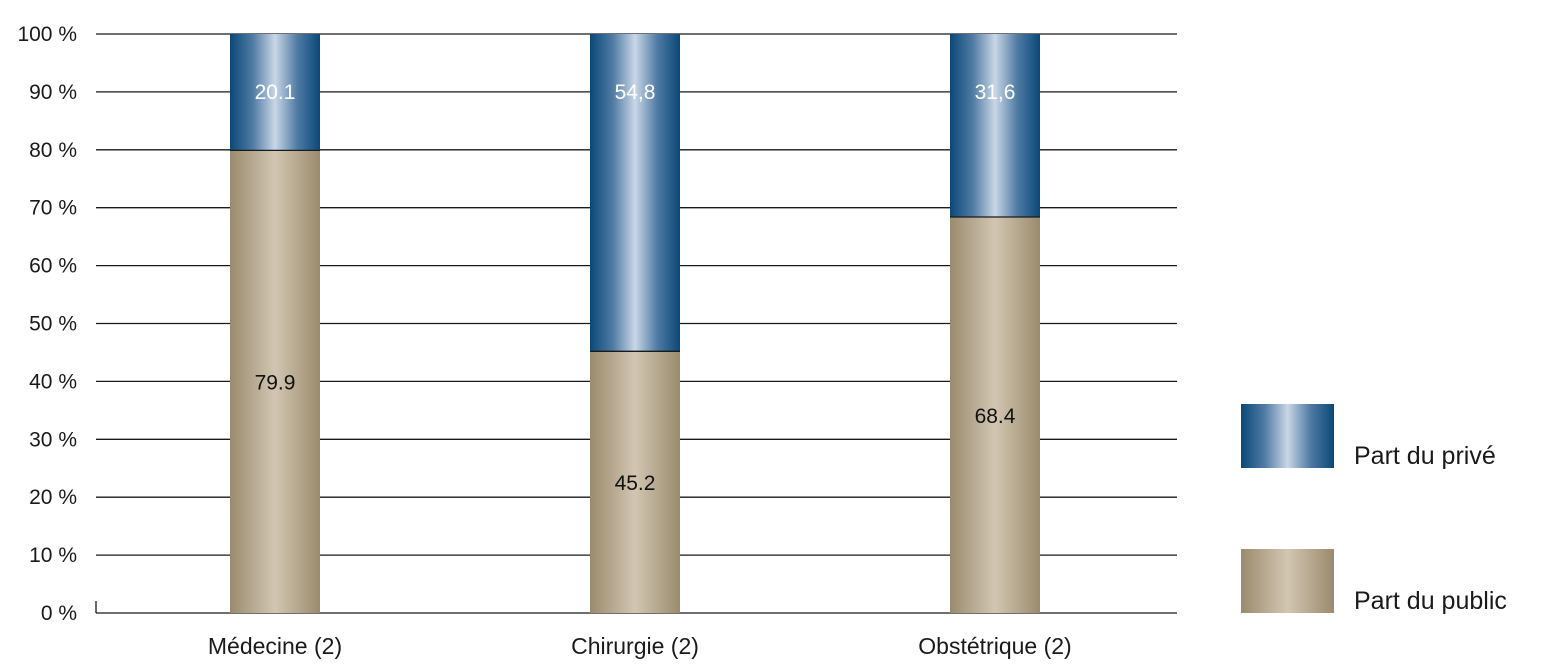 Image resolution: width=1547 pixels, height=664 pixels. Describe the element at coordinates (1374, 509) in the screenshot. I see `legend: Part du privé Part du public` at that location.